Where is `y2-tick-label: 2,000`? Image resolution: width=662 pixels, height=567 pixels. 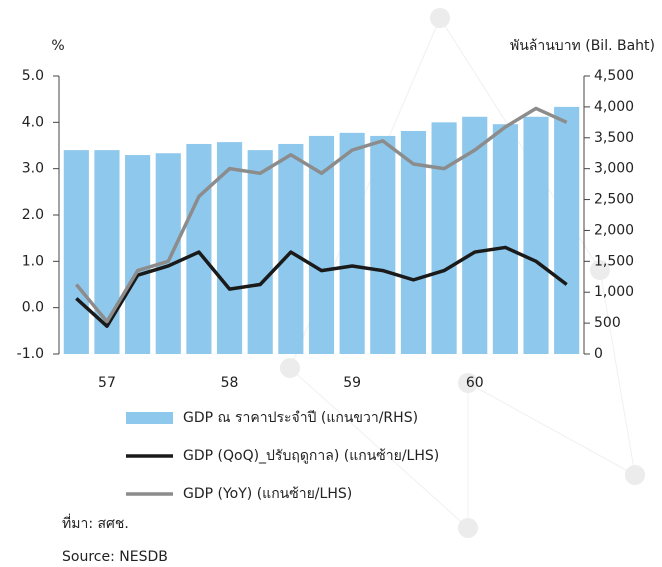 y2-tick-label: 2,000 is located at coordinates (614, 230).